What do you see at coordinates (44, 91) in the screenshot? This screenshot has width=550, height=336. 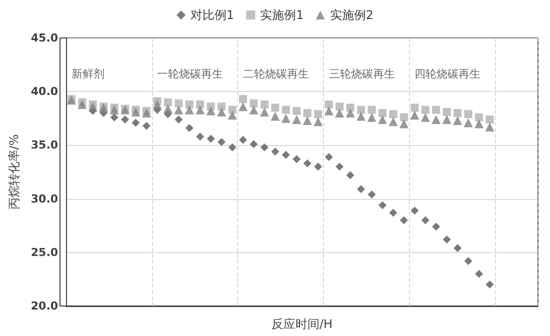 I see `y-tick-label: 40.0` at bounding box center [44, 91].